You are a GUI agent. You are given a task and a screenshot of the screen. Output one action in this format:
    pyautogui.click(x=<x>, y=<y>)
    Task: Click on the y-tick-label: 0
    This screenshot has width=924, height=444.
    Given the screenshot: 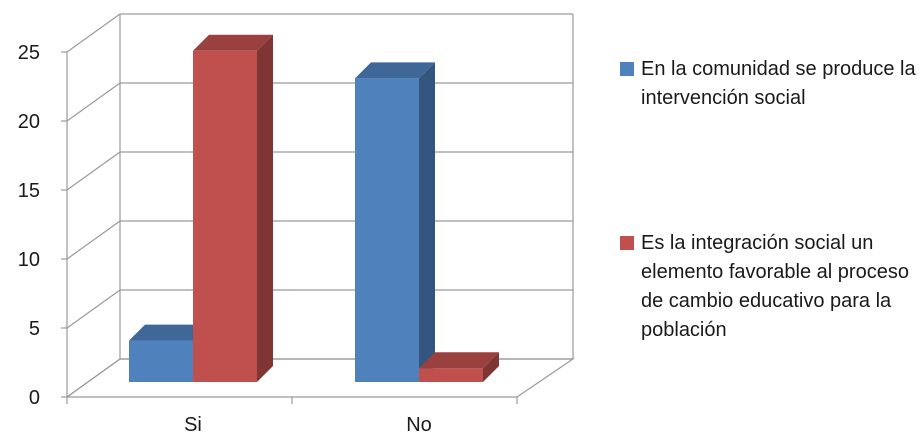 What is the action you would take?
    pyautogui.click(x=34, y=398)
    